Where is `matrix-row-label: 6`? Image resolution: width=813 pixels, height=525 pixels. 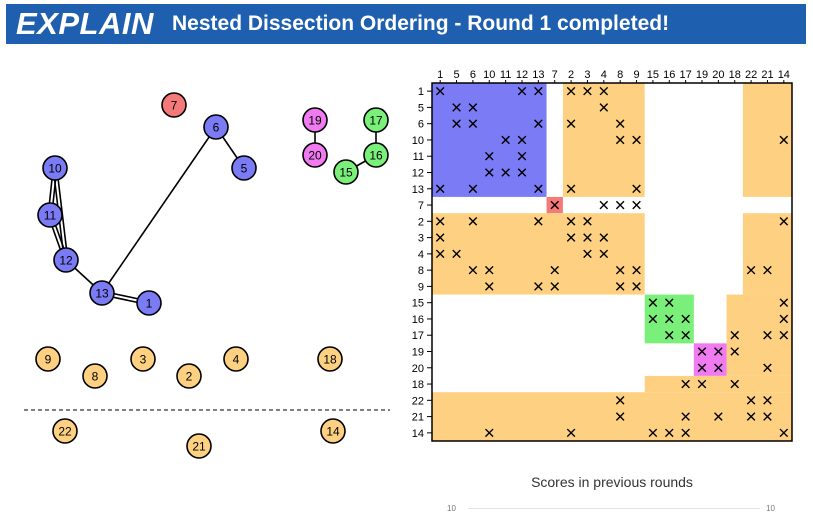
matrix-row-label: 6 is located at coordinates (421, 125).